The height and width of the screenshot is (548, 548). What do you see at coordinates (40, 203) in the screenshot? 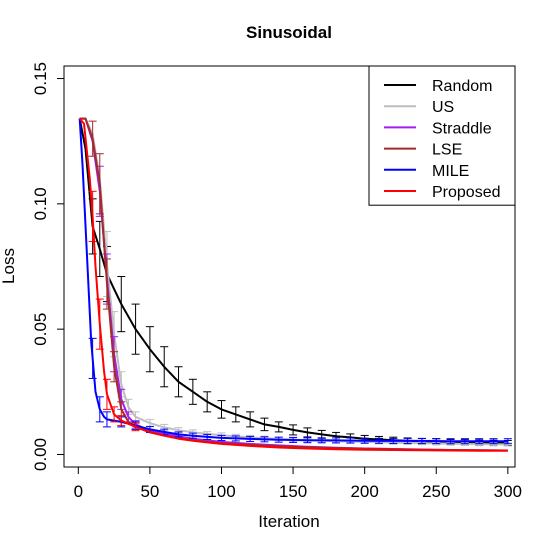
I see `y-tick-label: 0.10` at bounding box center [40, 203].